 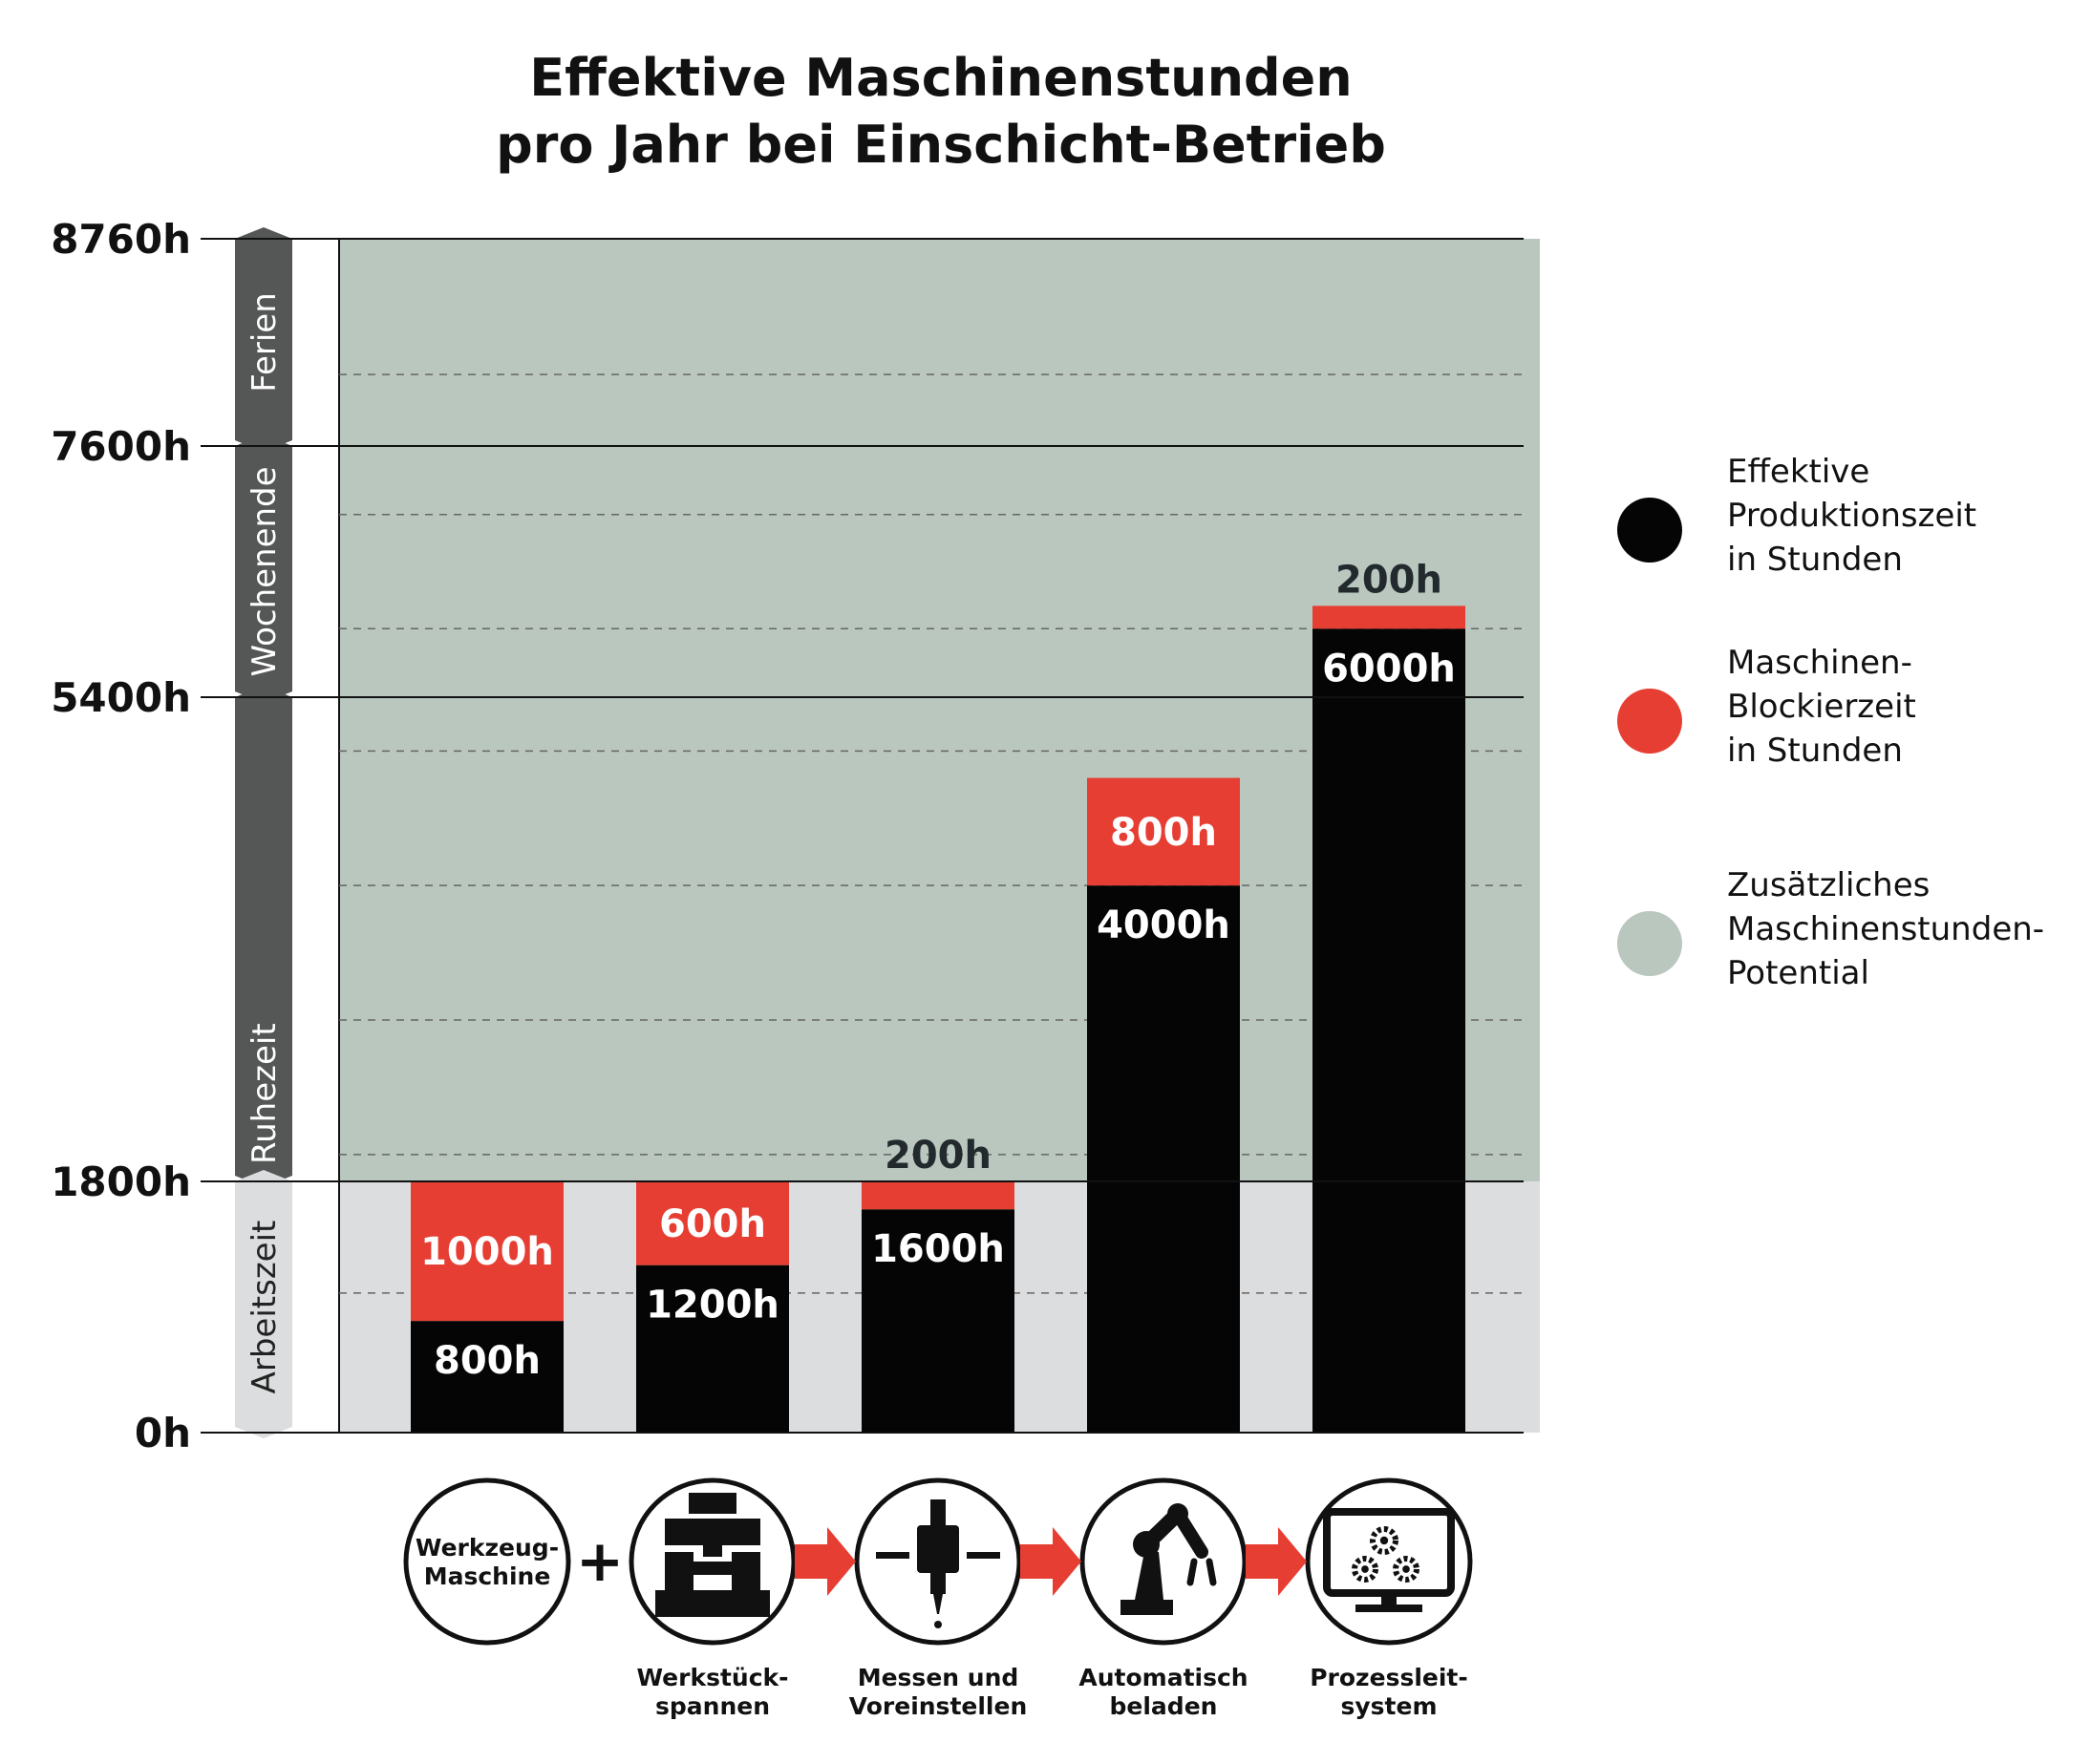 What do you see at coordinates (1885, 929) in the screenshot?
I see `legend-label: Maschinenstunden-` at bounding box center [1885, 929].